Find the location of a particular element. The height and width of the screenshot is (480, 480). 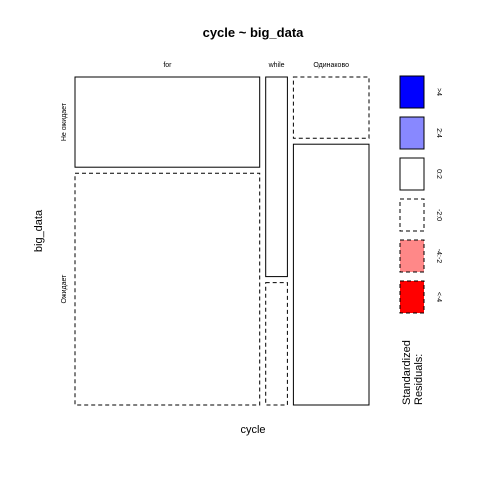

tile-одинаково-2 is located at coordinates (331, 274).